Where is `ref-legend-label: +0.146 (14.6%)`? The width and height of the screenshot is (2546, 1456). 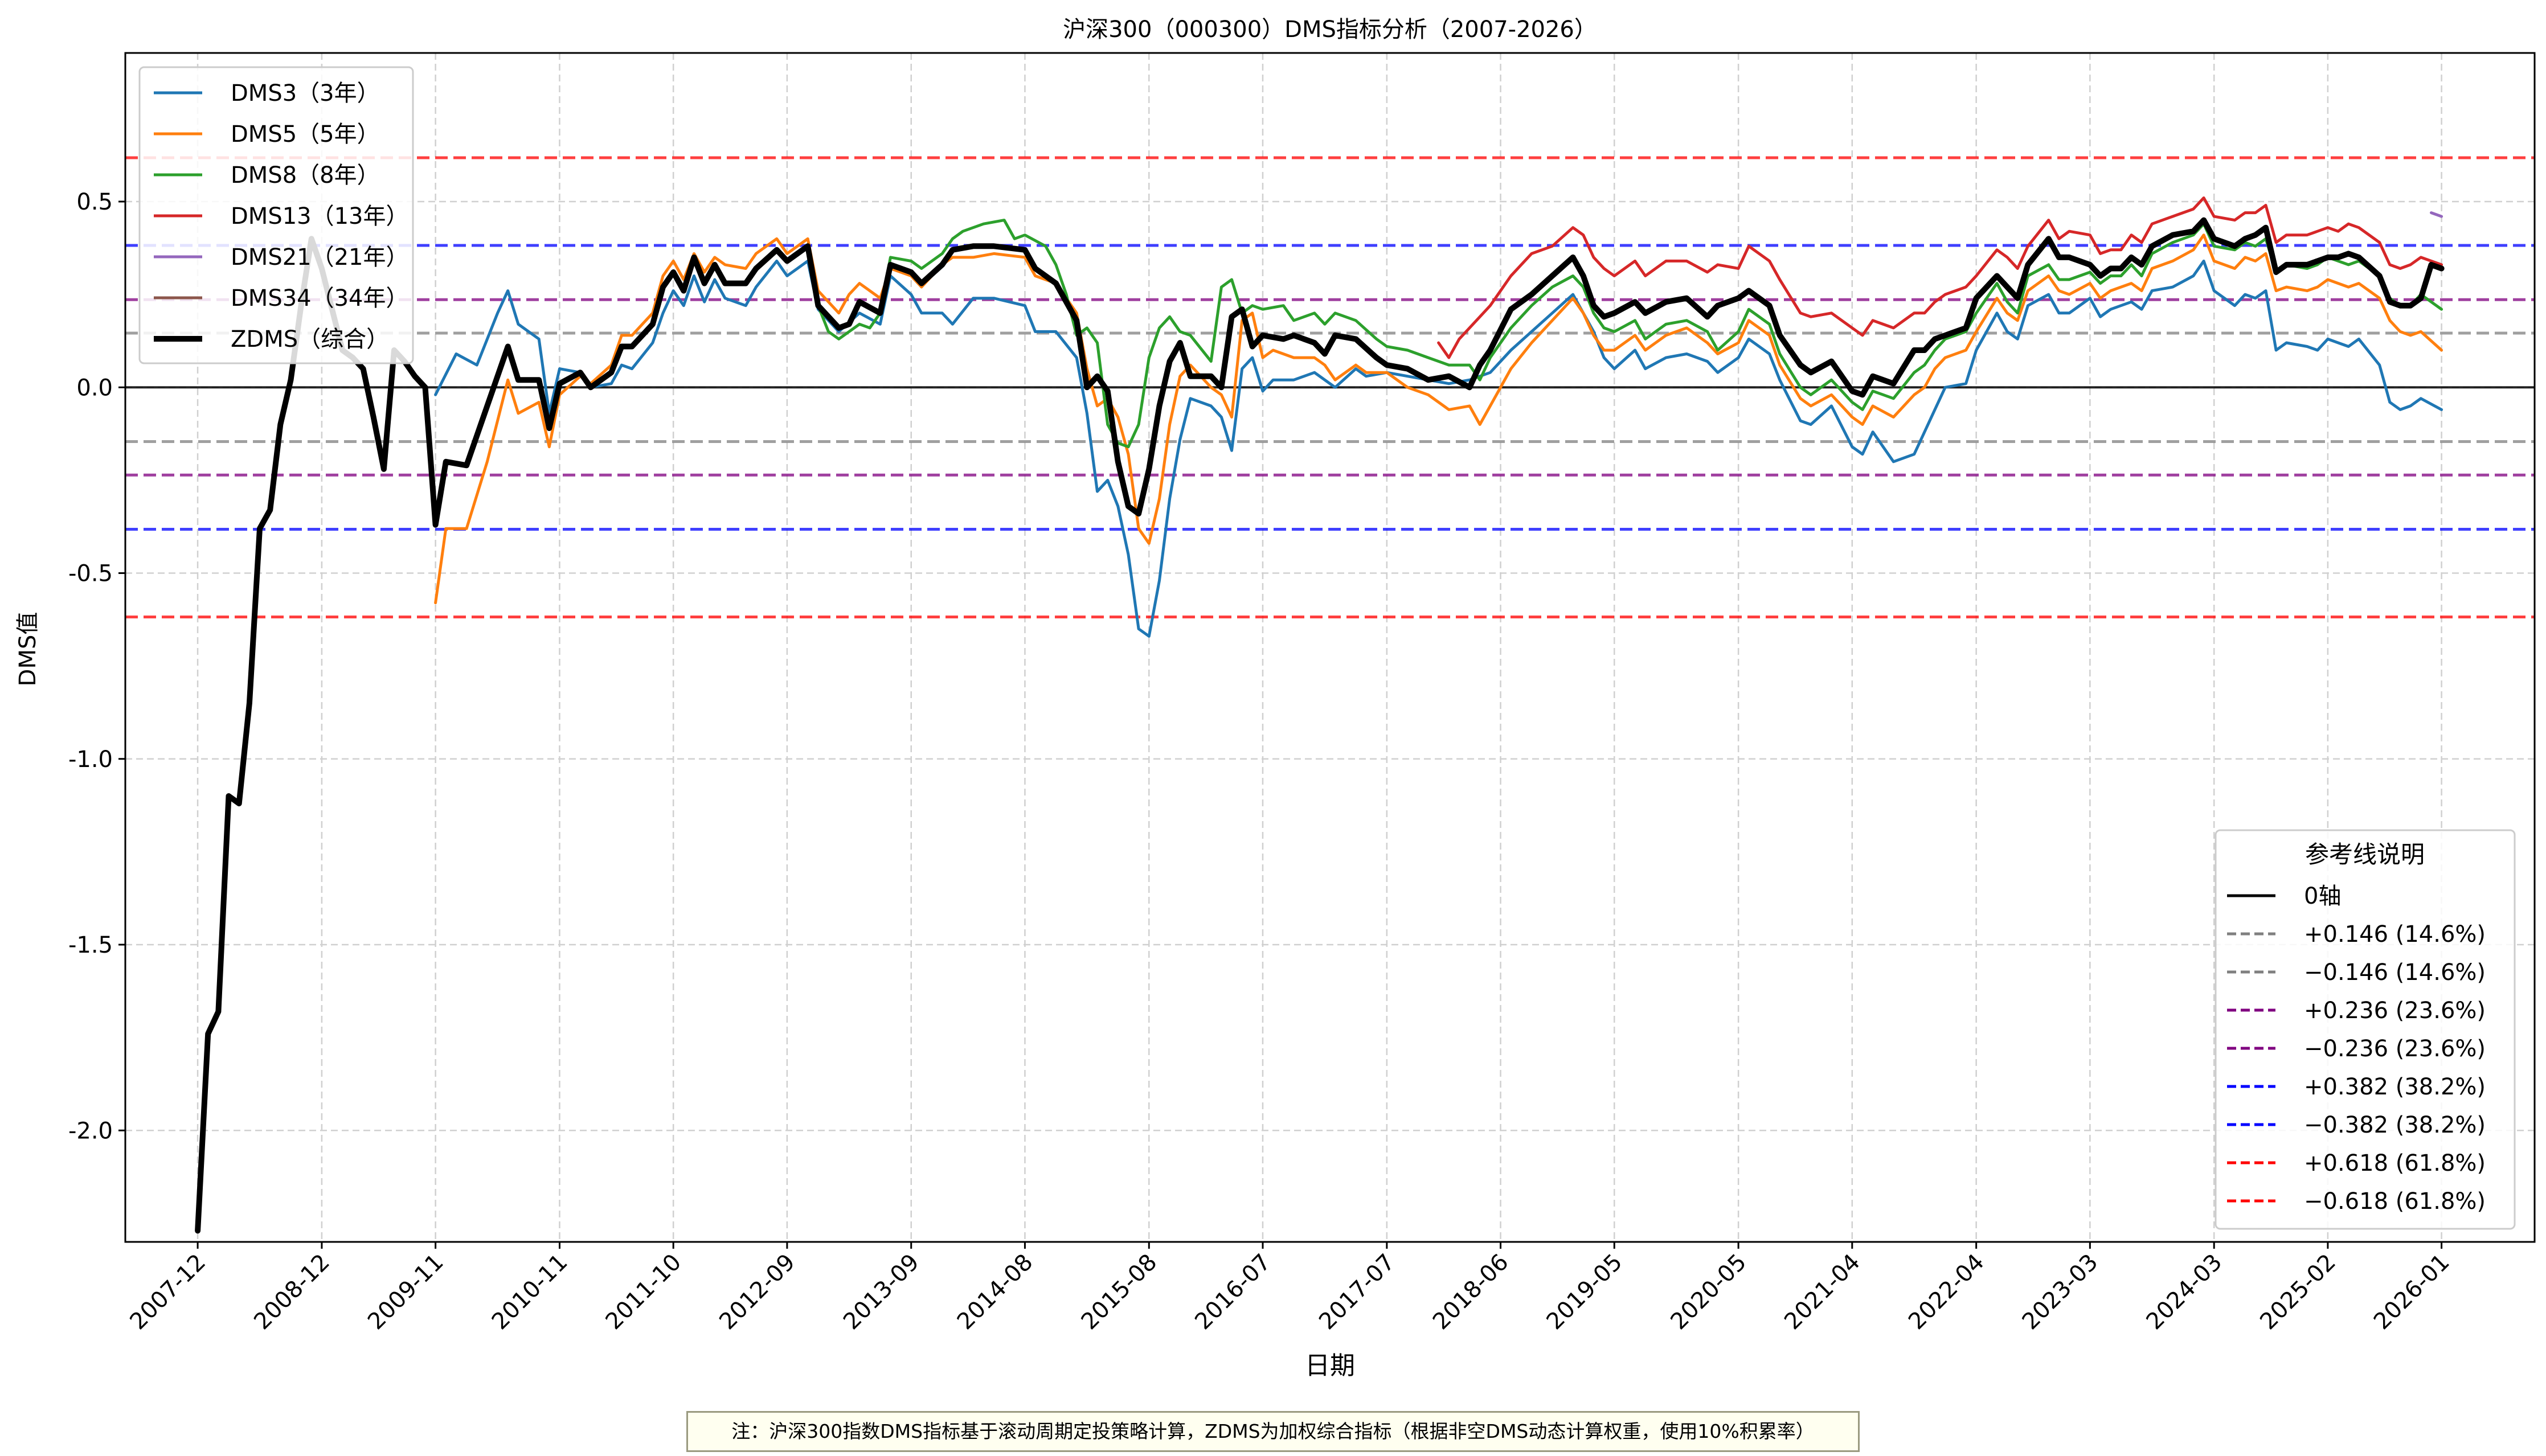 ref-legend-label: +0.146 (14.6%) is located at coordinates (2395, 935).